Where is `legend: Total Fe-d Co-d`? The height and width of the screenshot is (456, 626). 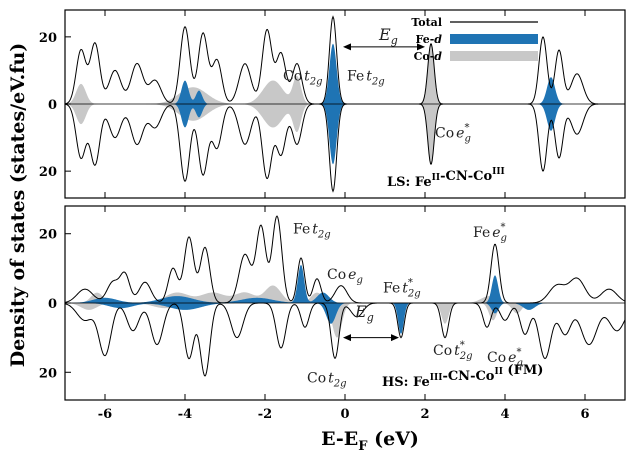
legend: Total Fe-d Co-d is located at coordinates (474, 39).